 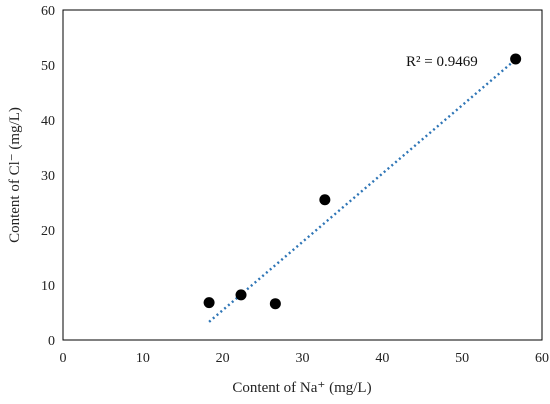 What do you see at coordinates (48, 66) in the screenshot?
I see `y-tick-label: 50` at bounding box center [48, 66].